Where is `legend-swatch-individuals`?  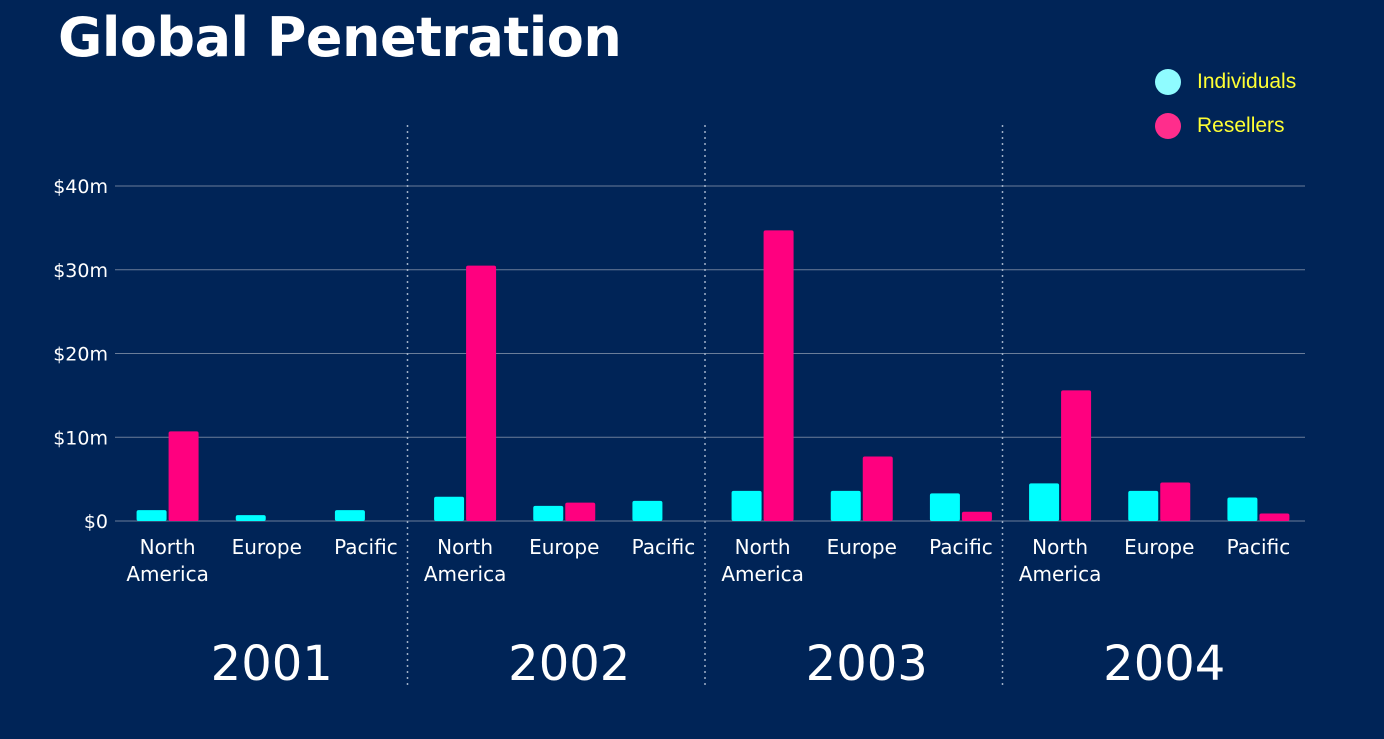
legend-swatch-individuals is located at coordinates (1168, 82).